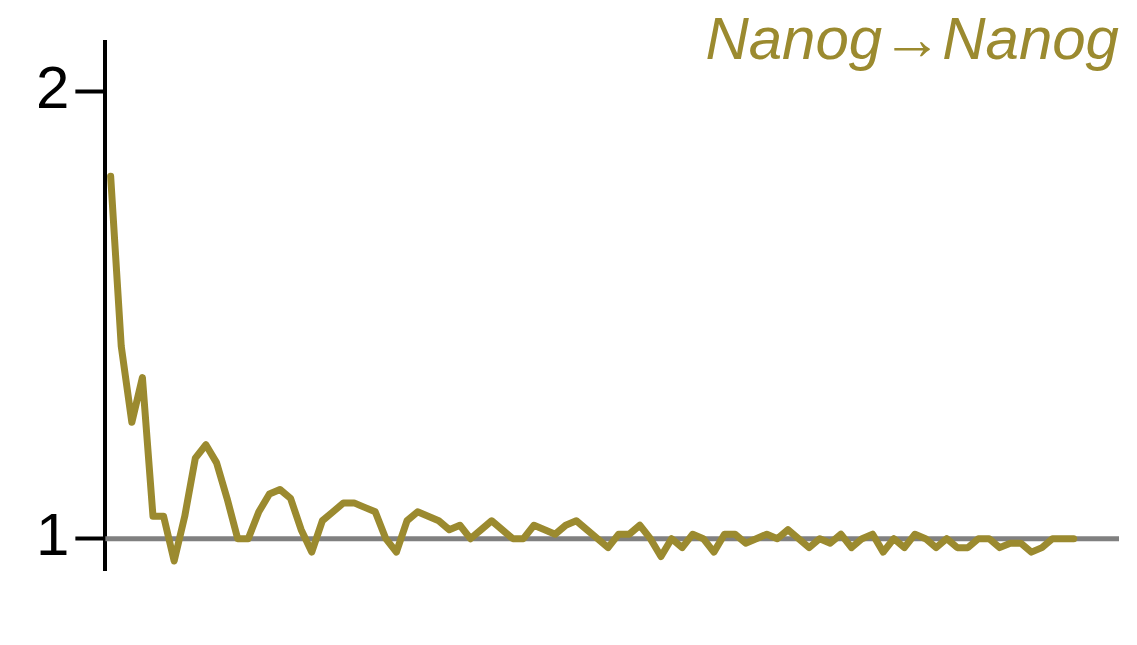  Describe the element at coordinates (912, 38) in the screenshot. I see `chart-title: Nanog→Nanog` at that location.